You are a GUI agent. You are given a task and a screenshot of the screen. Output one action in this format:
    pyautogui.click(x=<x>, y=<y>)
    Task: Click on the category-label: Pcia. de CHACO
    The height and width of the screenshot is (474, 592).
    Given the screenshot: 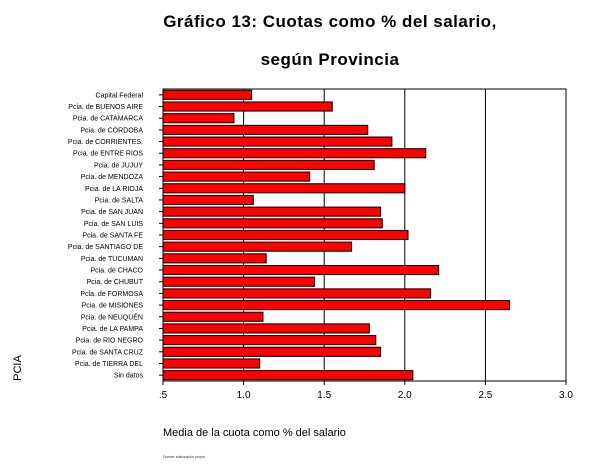 What is the action you would take?
    pyautogui.click(x=116, y=271)
    